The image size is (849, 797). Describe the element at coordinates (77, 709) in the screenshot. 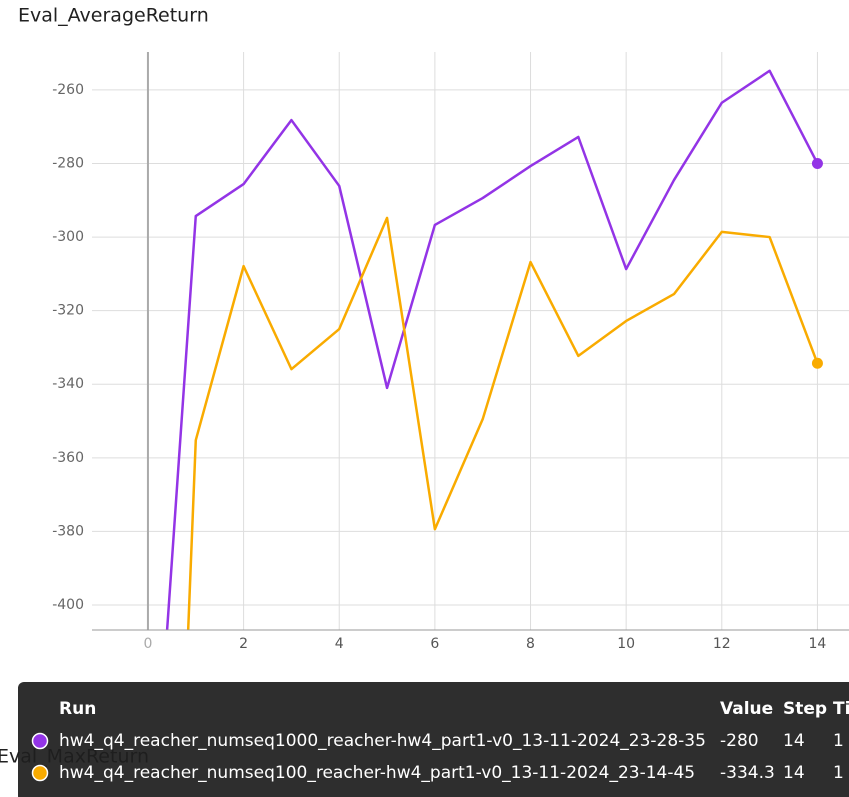

I see `tooltip-header: Run` at that location.